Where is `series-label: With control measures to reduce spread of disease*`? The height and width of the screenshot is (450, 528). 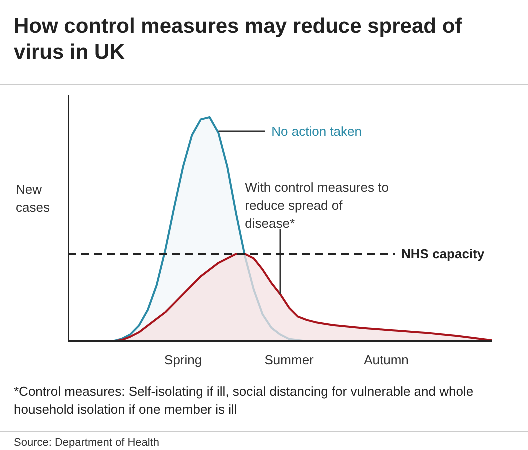
series-label: With control measures to reduce spread of disease* is located at coordinates (317, 206).